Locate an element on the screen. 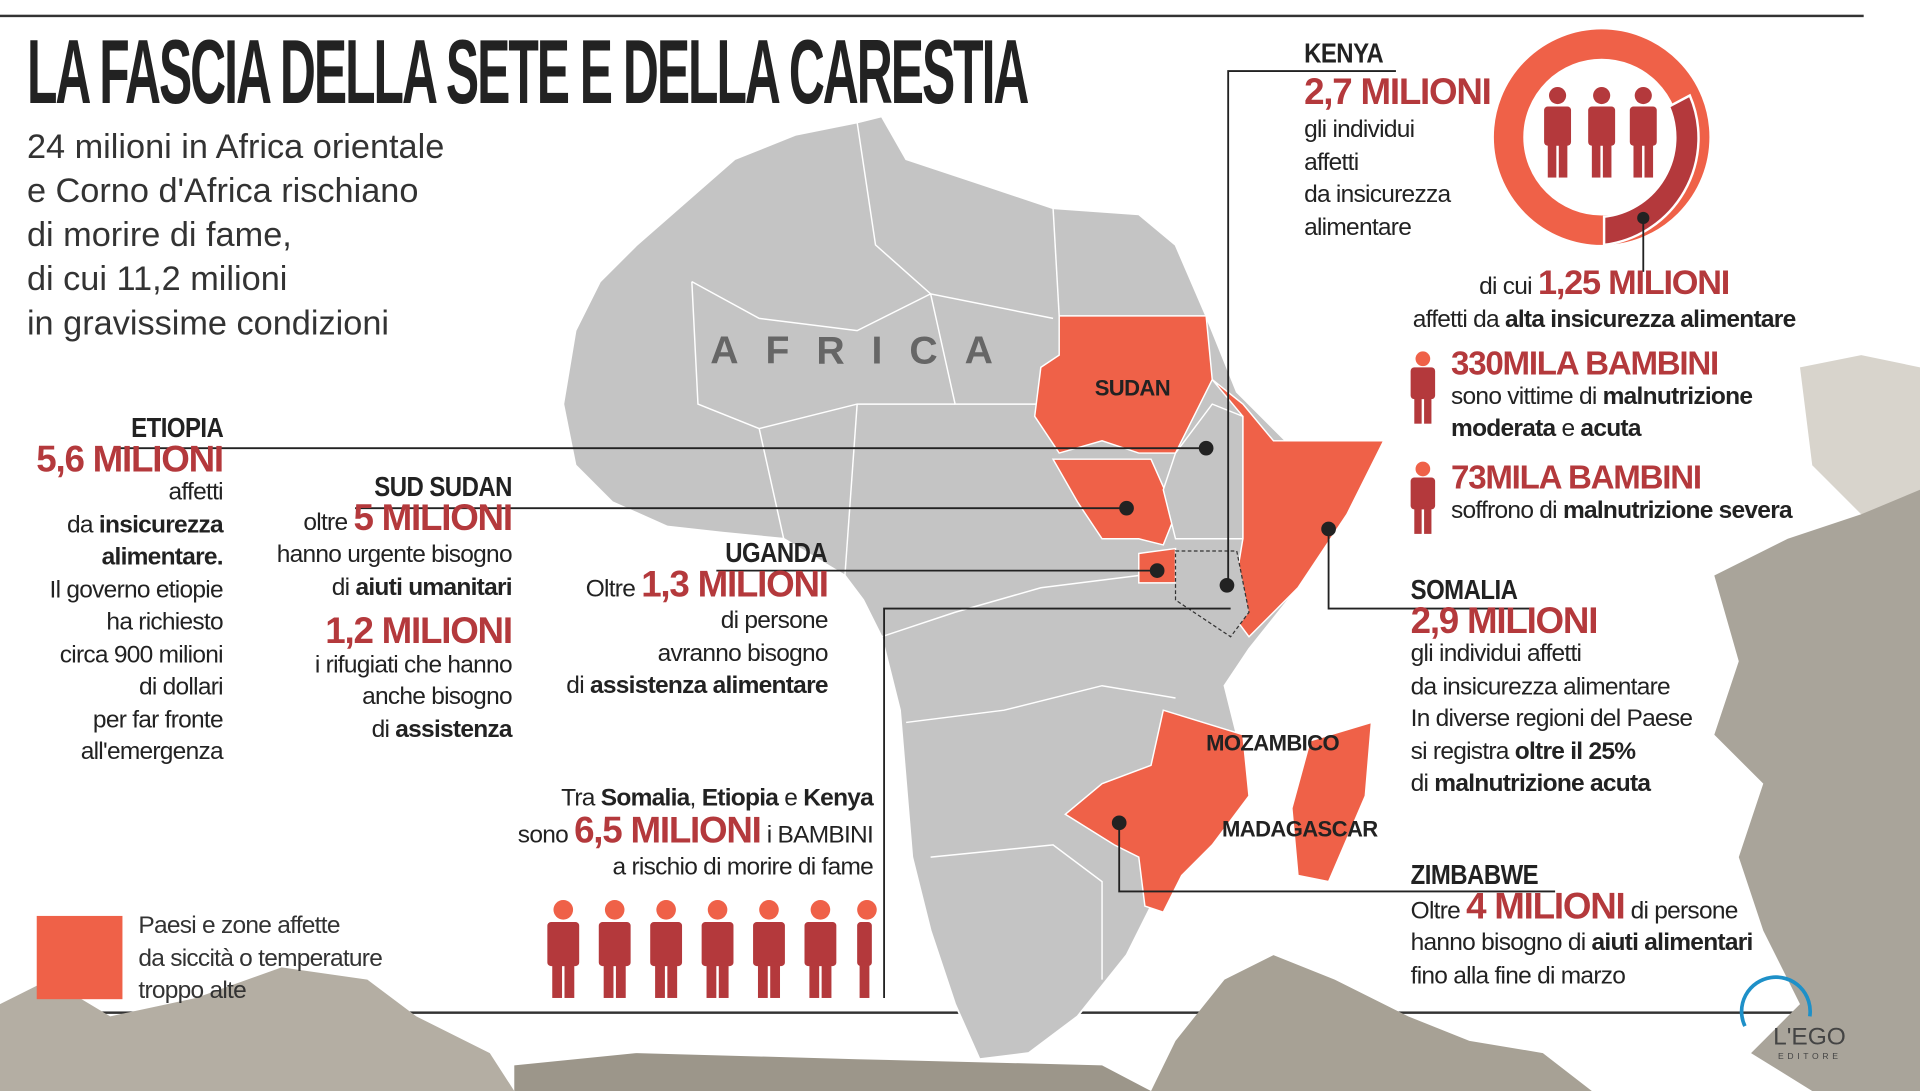 The width and height of the screenshot is (1920, 1091). t: Paesi e zone affette is located at coordinates (239, 926).